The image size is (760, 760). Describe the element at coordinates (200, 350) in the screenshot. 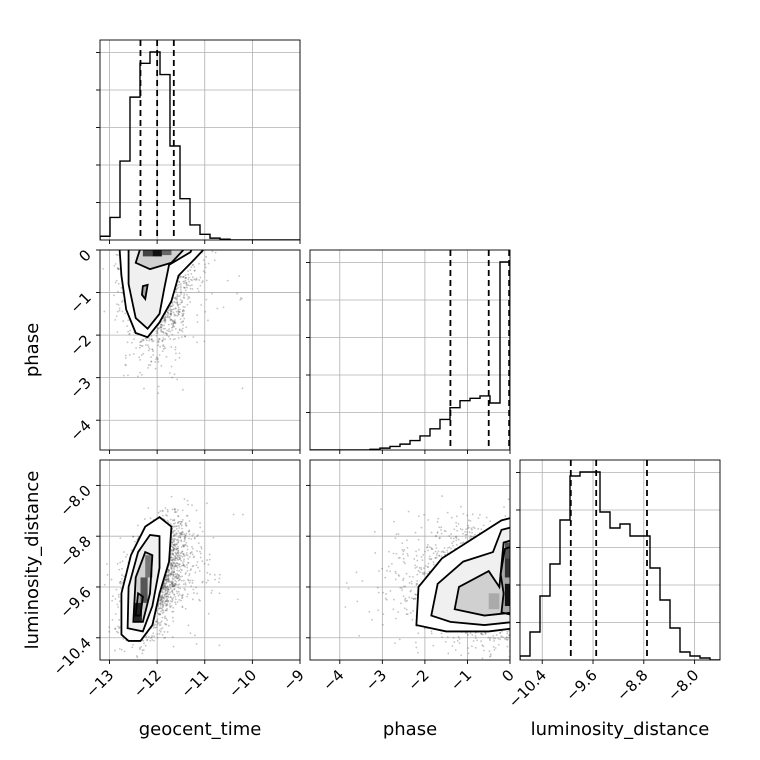

I see `panel-frame` at that location.